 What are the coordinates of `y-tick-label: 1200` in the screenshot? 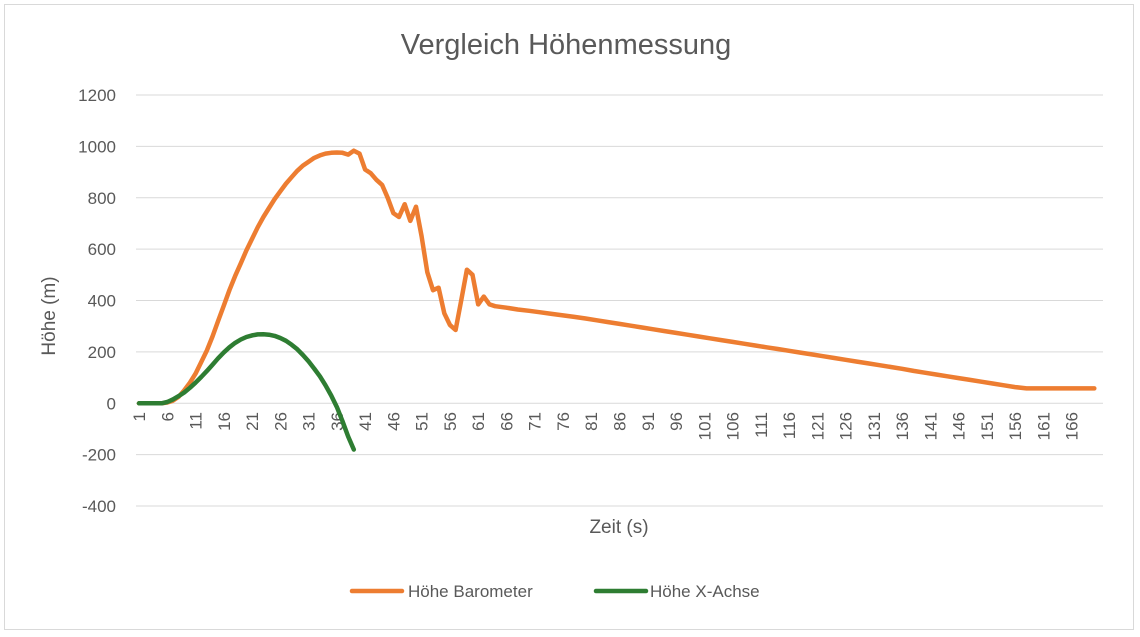 It's located at (97, 95).